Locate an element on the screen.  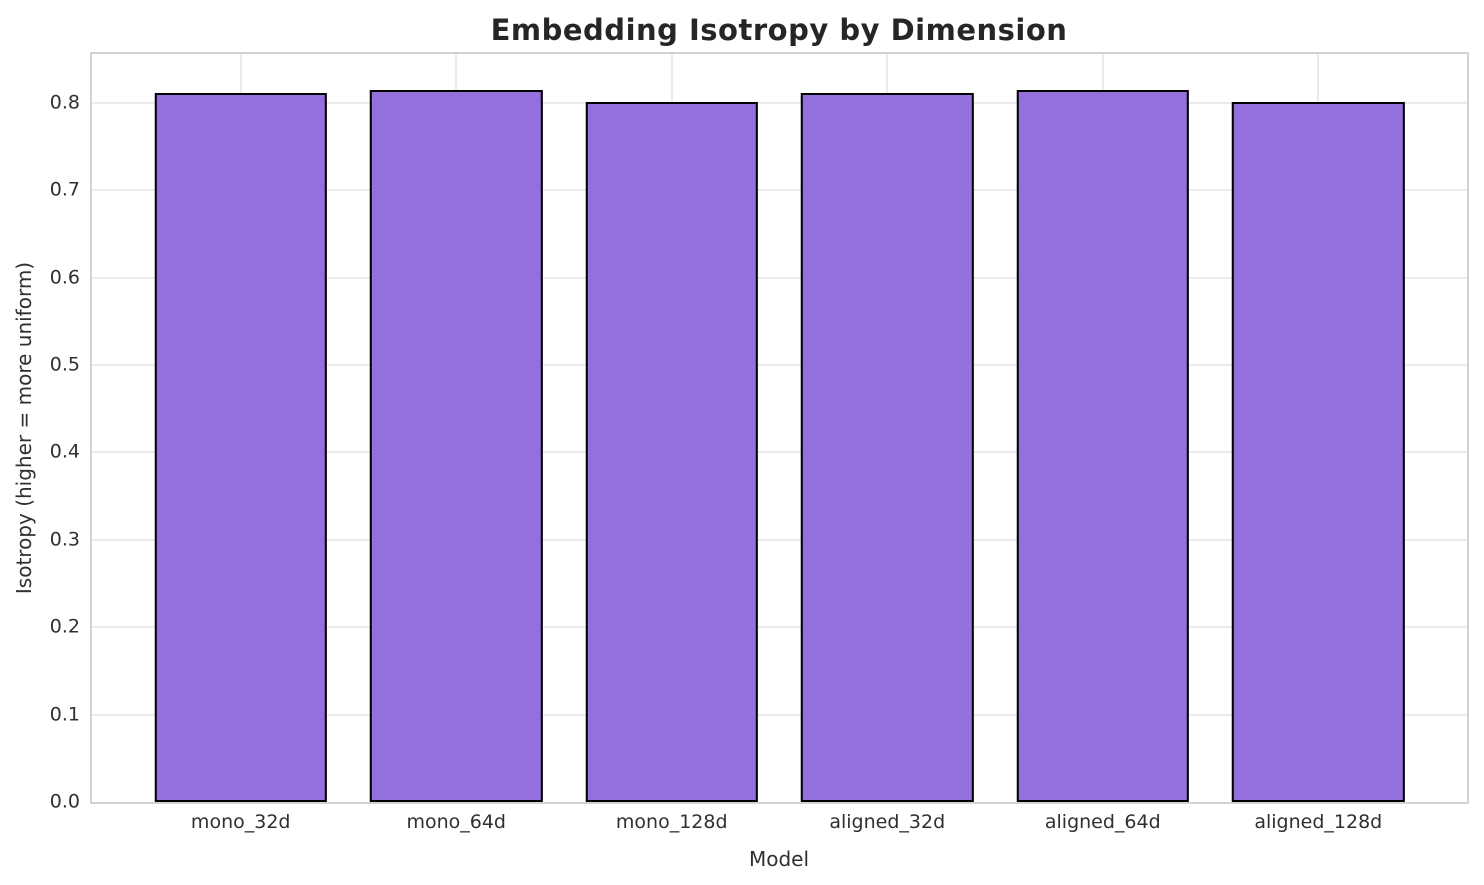
ytick-label-0.6: 0.6 is located at coordinates (64, 277).